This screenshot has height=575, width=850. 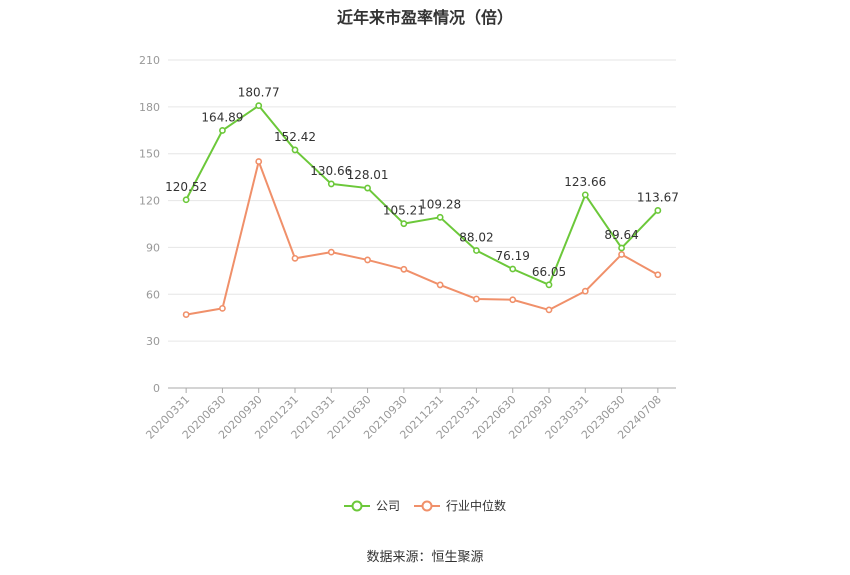 What do you see at coordinates (153, 247) in the screenshot?
I see `y-tick-label: 90` at bounding box center [153, 247].